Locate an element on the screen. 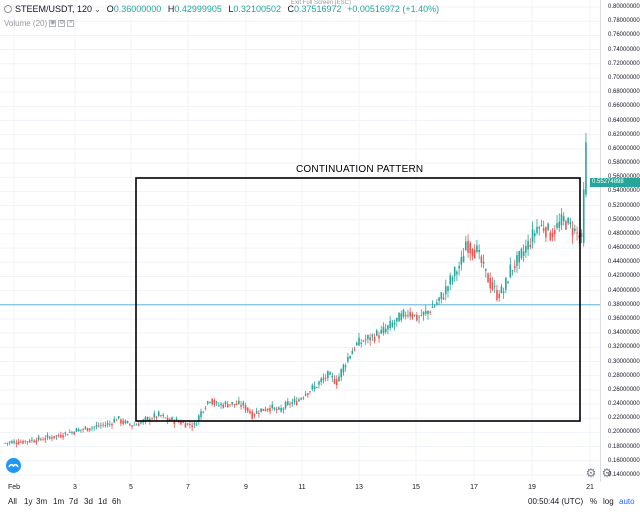  x-tick-label: 15 is located at coordinates (416, 487).